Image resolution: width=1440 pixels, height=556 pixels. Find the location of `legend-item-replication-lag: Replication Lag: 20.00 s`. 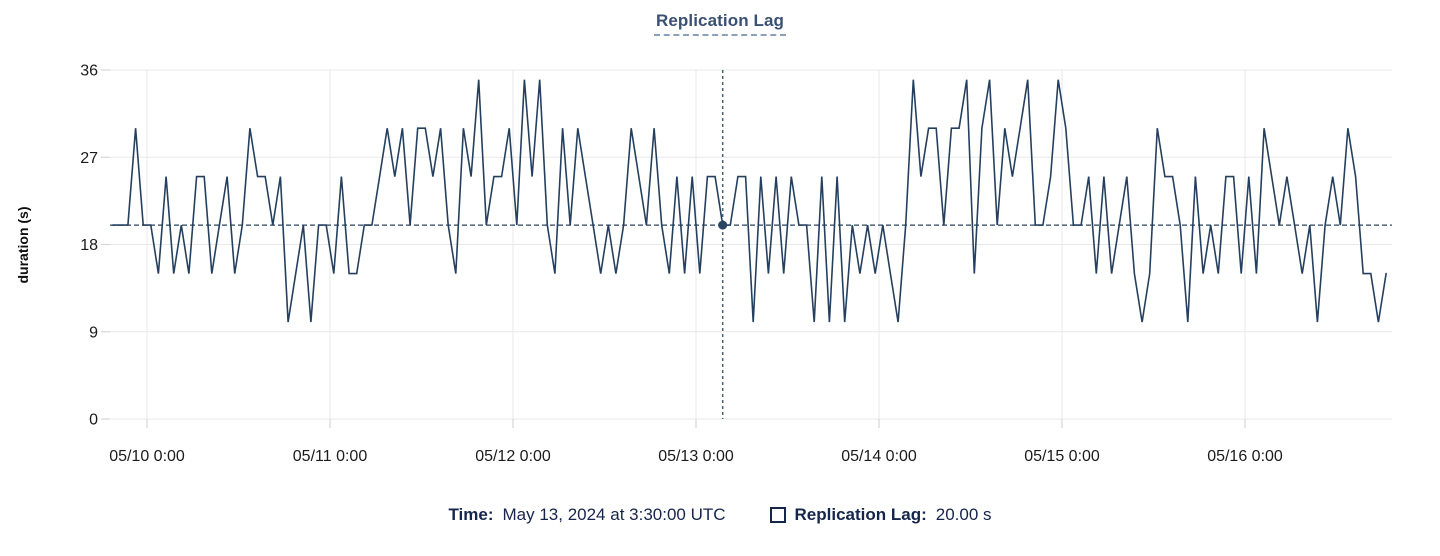

legend-item-replication-lag: Replication Lag: 20.00 s is located at coordinates (880, 515).